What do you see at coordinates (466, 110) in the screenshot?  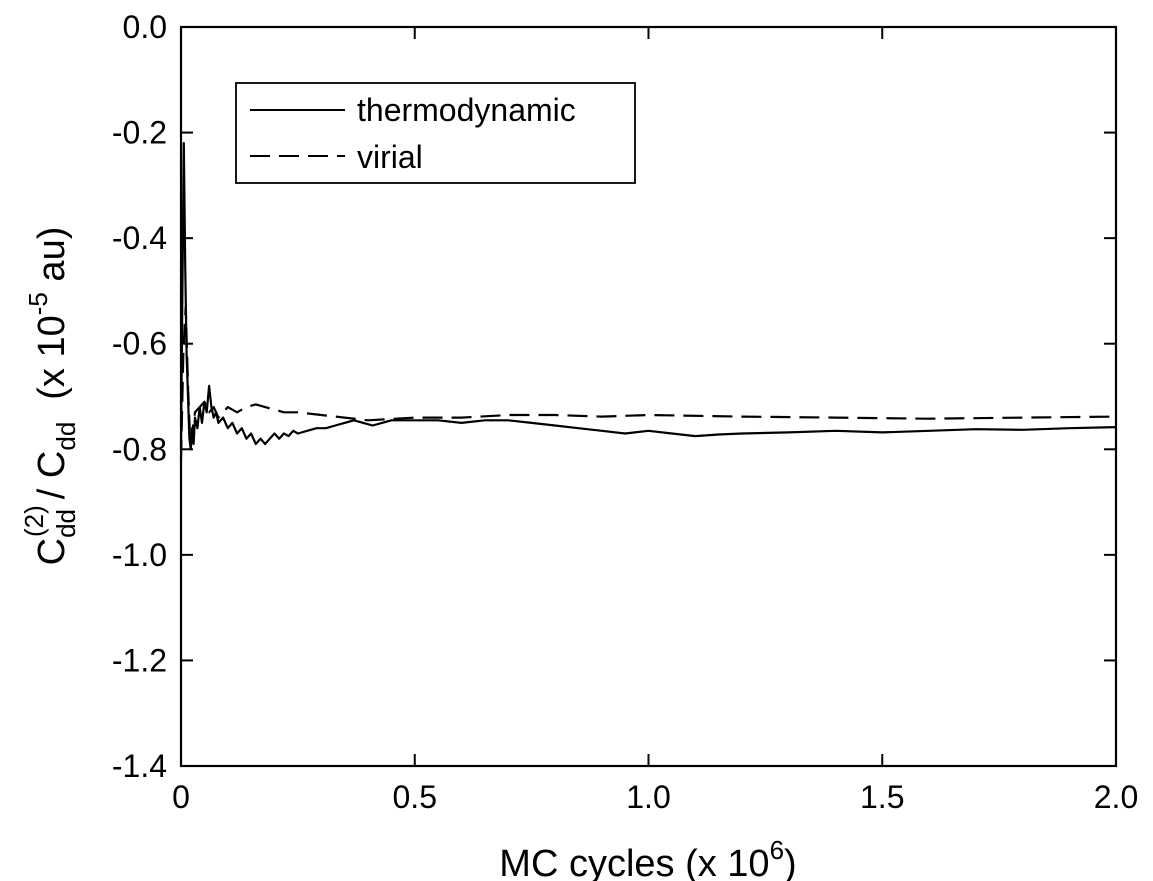 I see `legend-label-thermodynamic: thermodynamic` at bounding box center [466, 110].